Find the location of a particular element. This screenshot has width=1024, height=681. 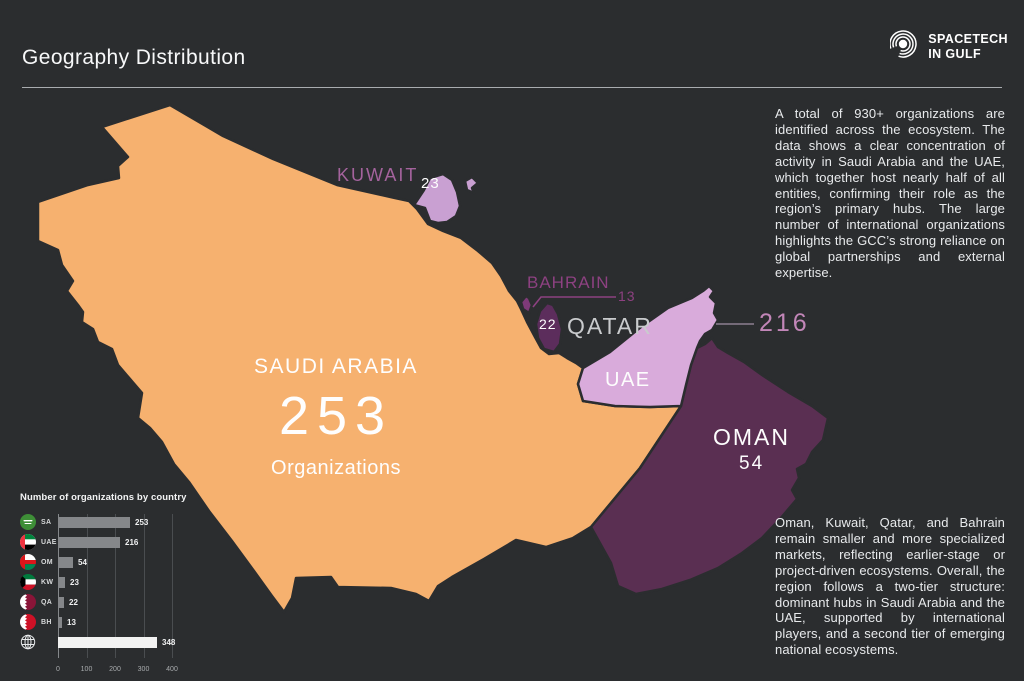

chart-row: SA 253 is located at coordinates (106, 522).